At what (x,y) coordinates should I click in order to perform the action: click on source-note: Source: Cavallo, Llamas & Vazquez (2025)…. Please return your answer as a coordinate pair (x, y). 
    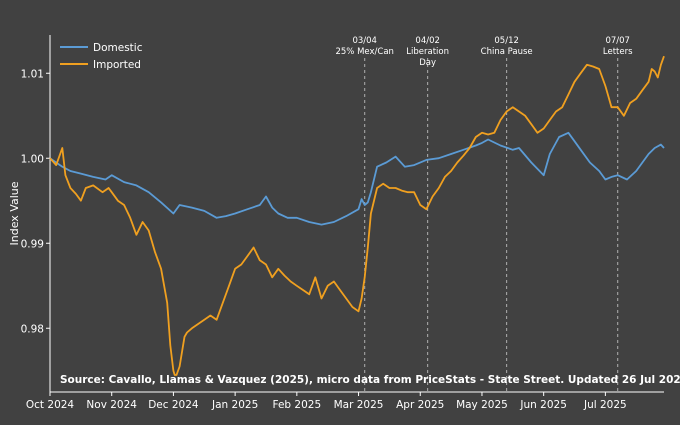
    Looking at the image, I should click on (370, 380).